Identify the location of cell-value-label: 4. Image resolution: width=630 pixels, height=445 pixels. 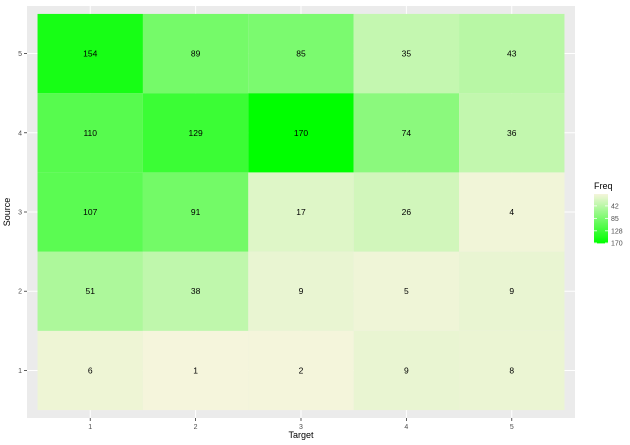
(511, 212).